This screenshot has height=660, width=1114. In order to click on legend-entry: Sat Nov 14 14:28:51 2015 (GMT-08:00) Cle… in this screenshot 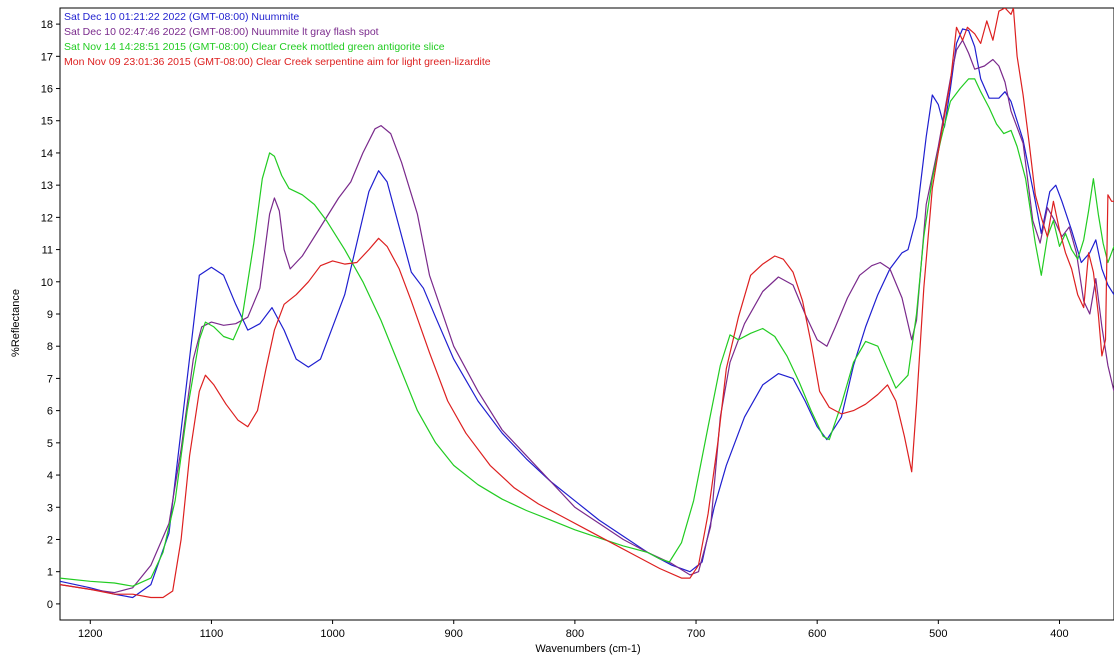, I will do `click(254, 47)`.